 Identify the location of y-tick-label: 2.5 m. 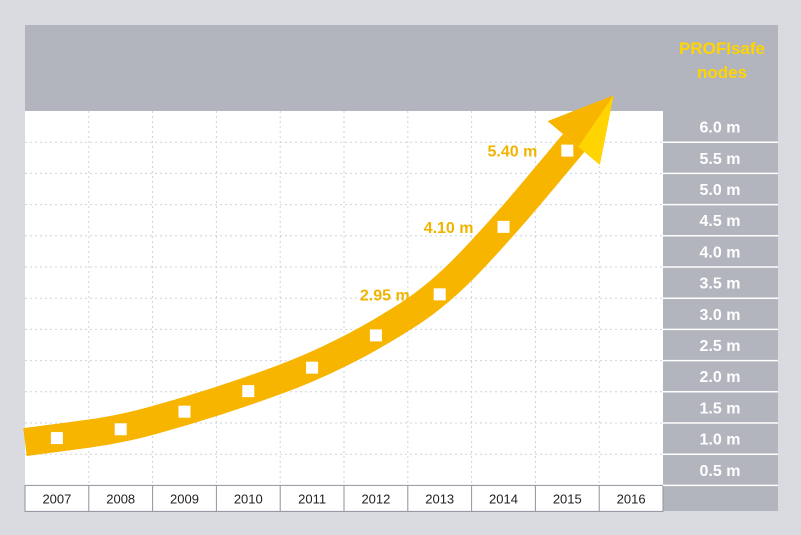
(720, 346).